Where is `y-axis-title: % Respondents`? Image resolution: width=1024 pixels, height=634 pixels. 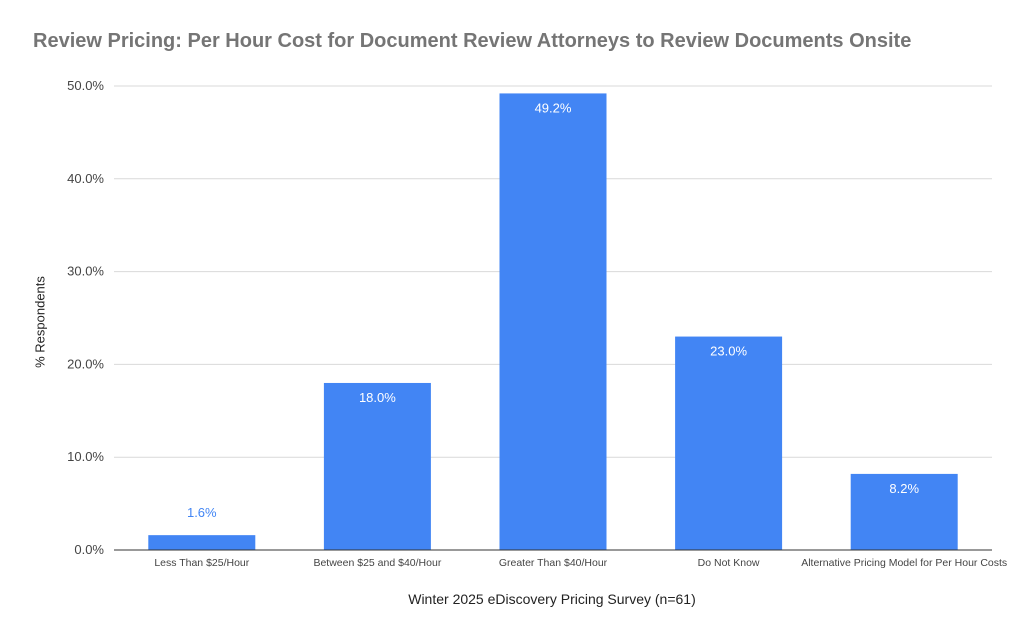 y-axis-title: % Respondents is located at coordinates (40, 322).